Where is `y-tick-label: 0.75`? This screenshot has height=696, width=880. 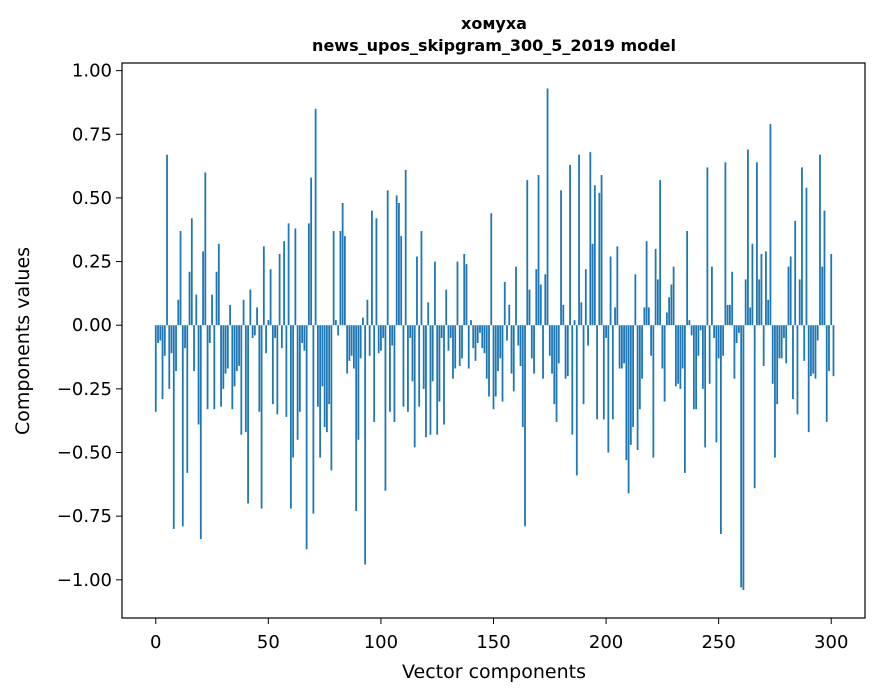
y-tick-label: 0.75 is located at coordinates (92, 134).